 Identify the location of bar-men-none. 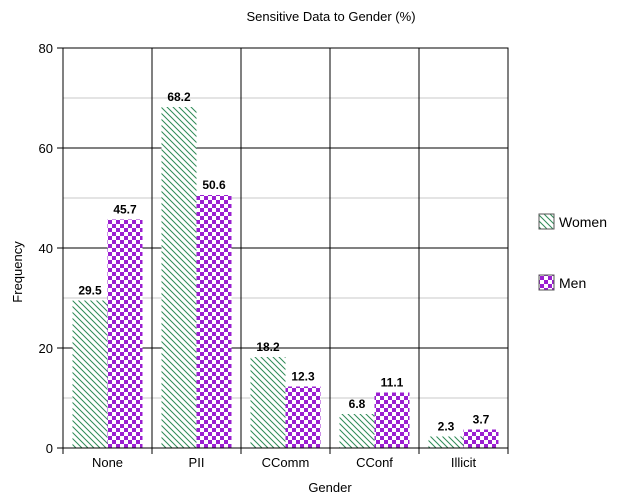
(125, 333).